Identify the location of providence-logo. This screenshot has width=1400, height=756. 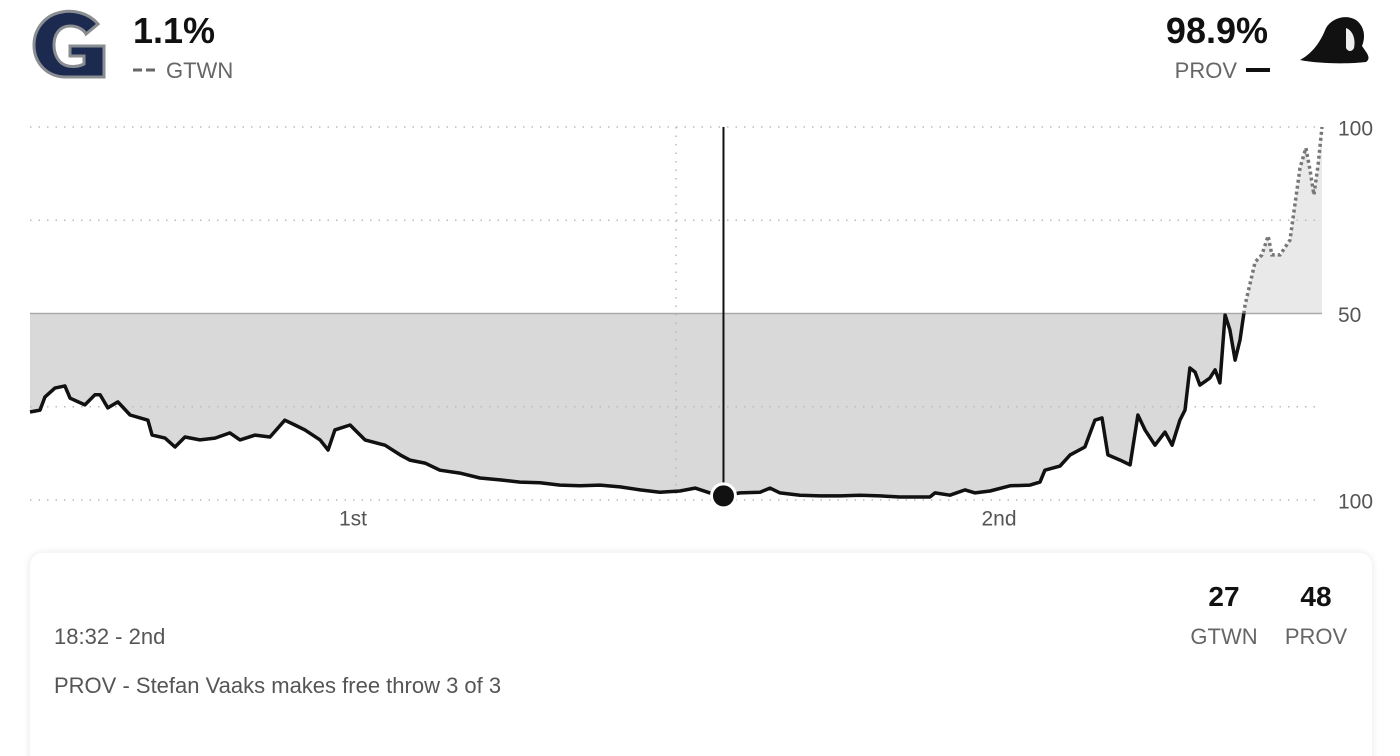
(1334, 40).